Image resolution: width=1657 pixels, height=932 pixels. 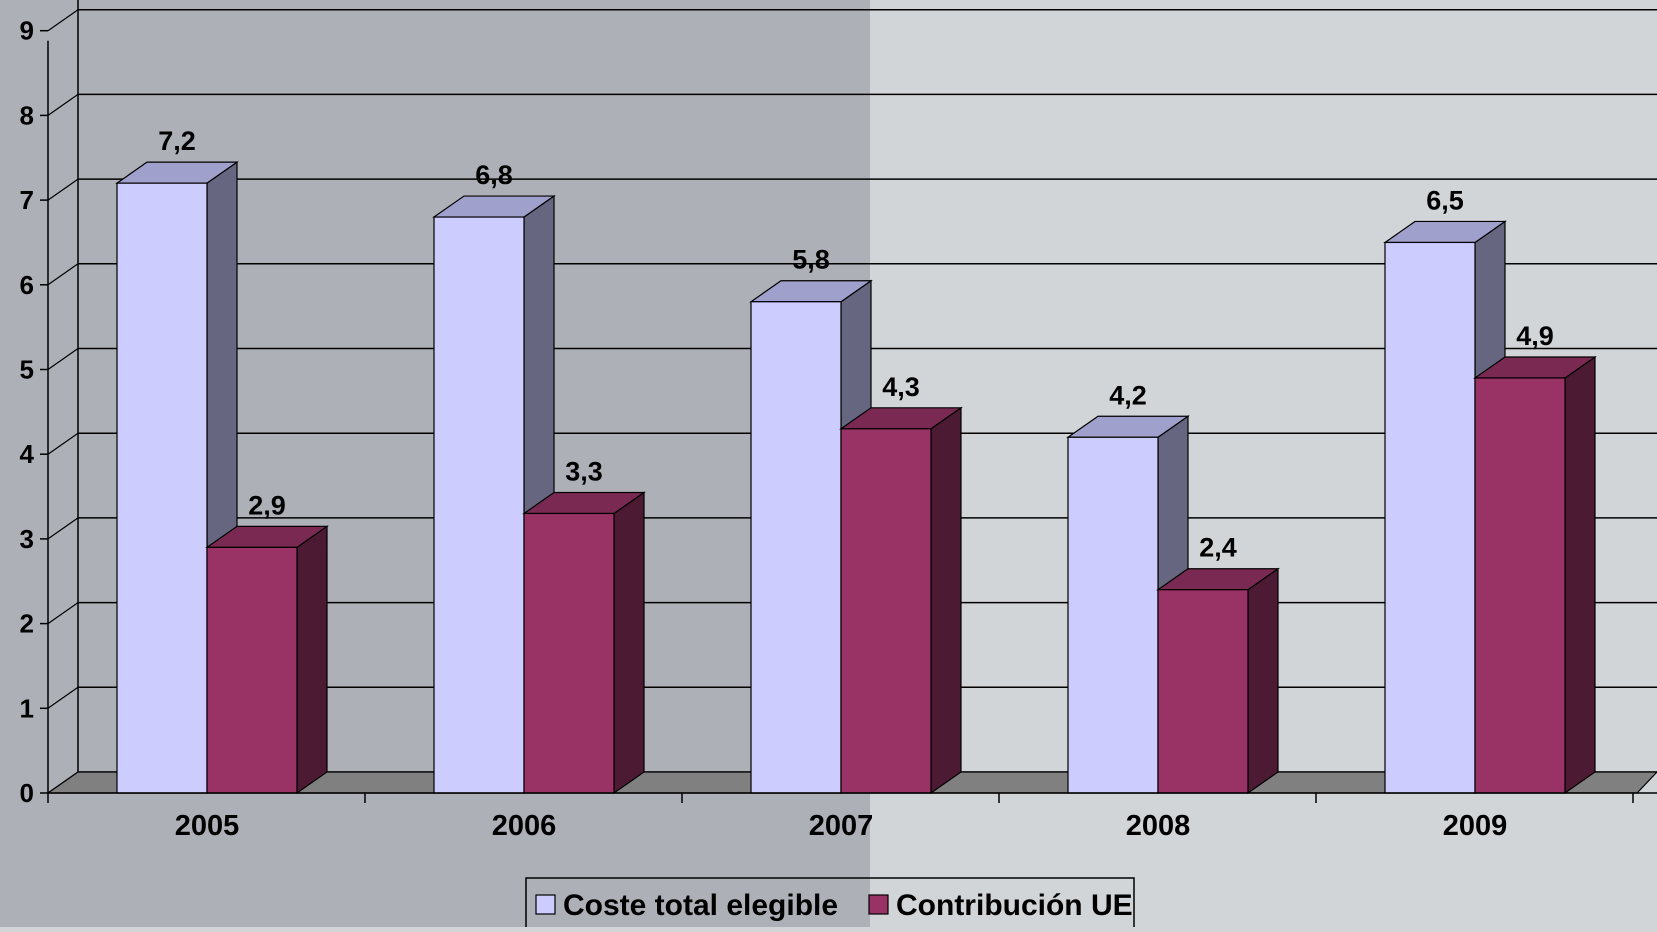 I want to click on data-label-contribucion-ue-2005: 2,9, so click(x=267, y=505).